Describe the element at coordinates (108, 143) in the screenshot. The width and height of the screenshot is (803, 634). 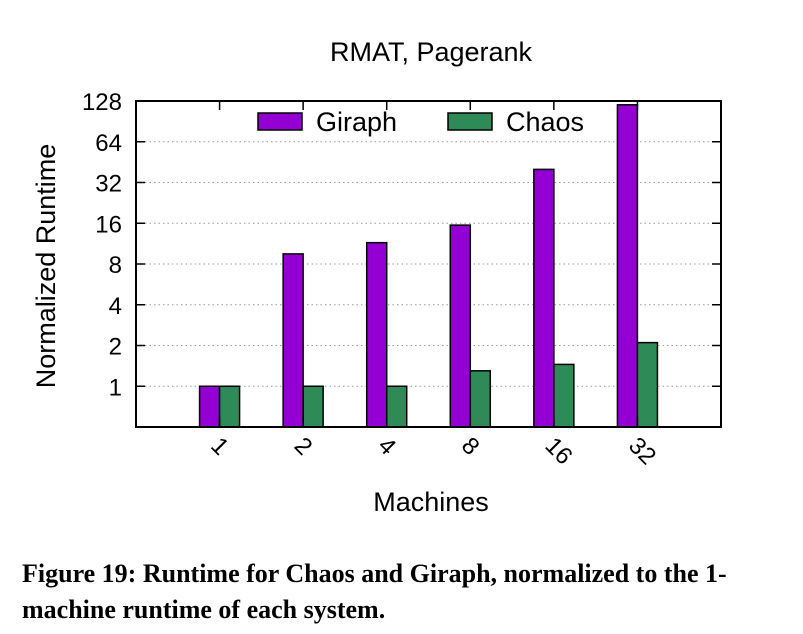
I see `y-tick-label: 64` at that location.